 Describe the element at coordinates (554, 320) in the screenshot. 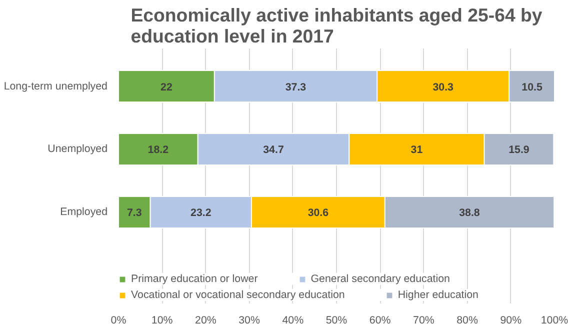

I see `x-tick-label: 100%` at that location.